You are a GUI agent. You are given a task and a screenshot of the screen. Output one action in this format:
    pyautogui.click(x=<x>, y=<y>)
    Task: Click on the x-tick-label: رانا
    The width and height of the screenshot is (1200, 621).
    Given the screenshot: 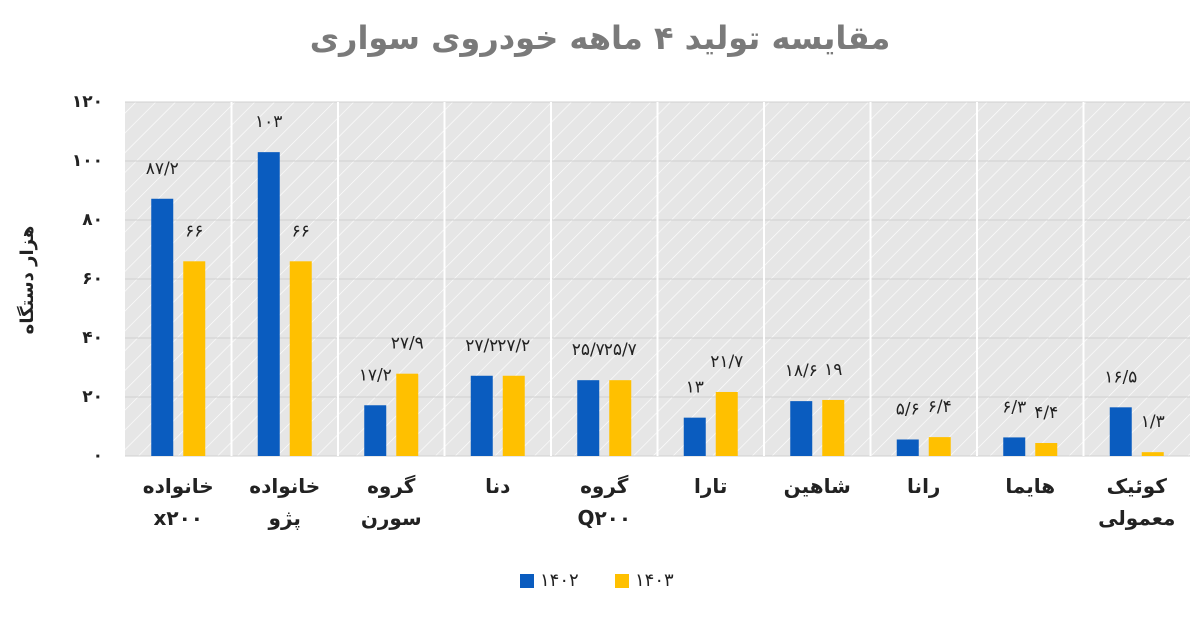 What is the action you would take?
    pyautogui.click(x=924, y=486)
    